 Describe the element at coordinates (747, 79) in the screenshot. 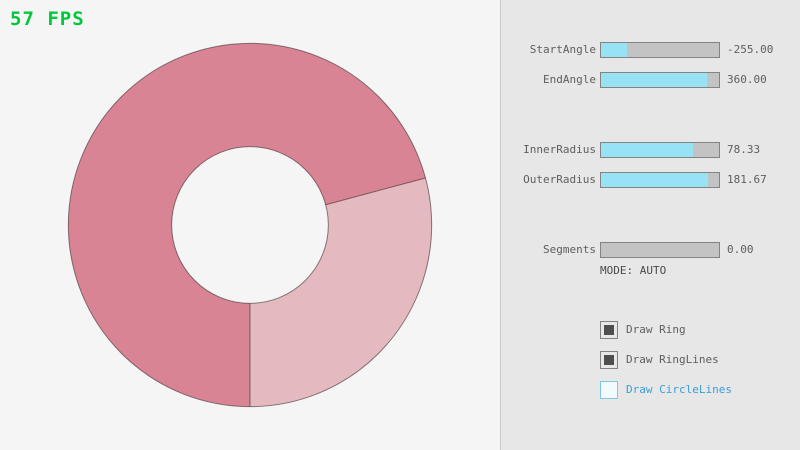

I see `endangle-value: 360.00` at that location.